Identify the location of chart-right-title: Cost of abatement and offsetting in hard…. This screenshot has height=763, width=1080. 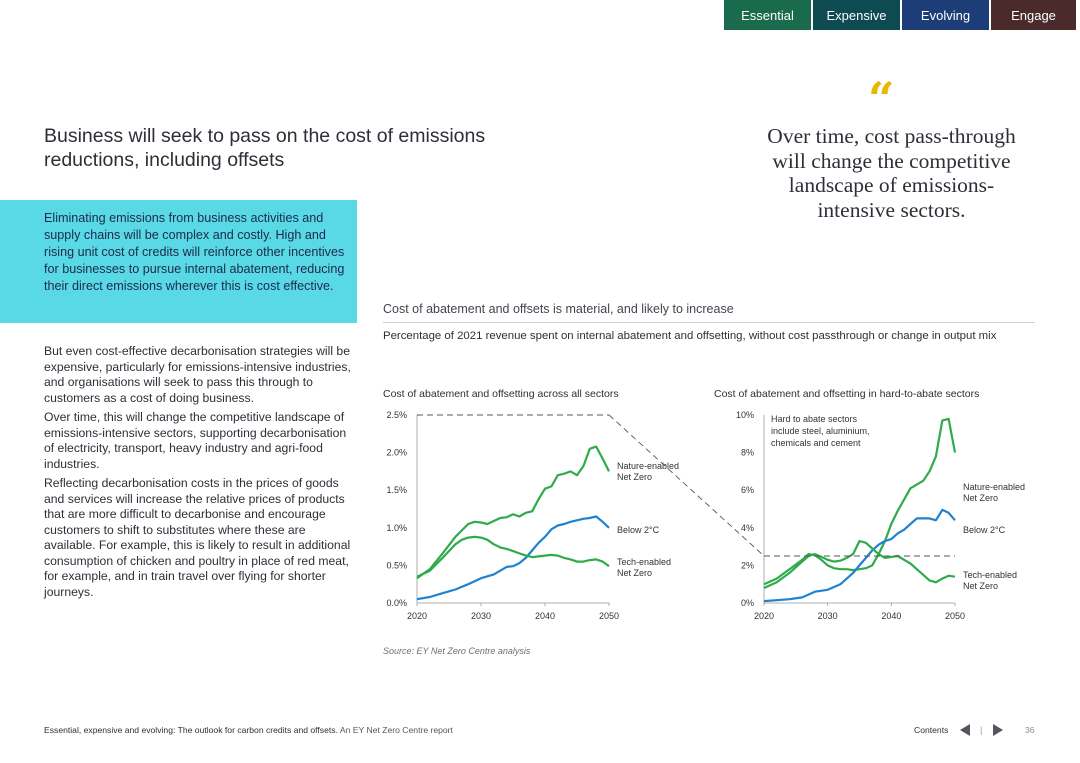
(847, 394).